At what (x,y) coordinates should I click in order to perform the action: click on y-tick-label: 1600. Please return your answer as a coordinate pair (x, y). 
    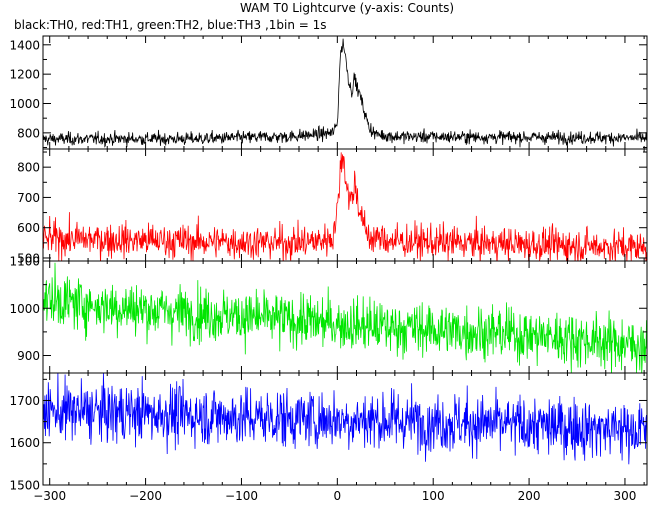
    Looking at the image, I should click on (24, 443).